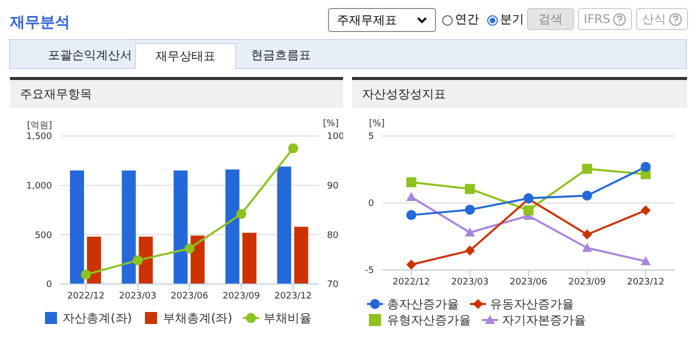  Describe the element at coordinates (185, 56) in the screenshot. I see `text: 재무상태표` at that location.